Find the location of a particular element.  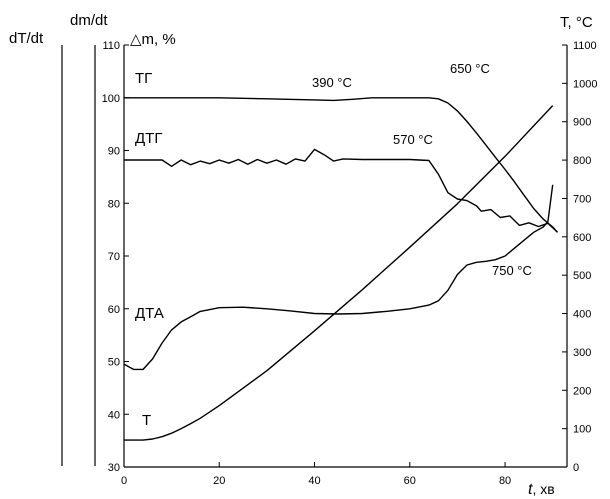

right-tick-label: 200 is located at coordinates (582, 391).